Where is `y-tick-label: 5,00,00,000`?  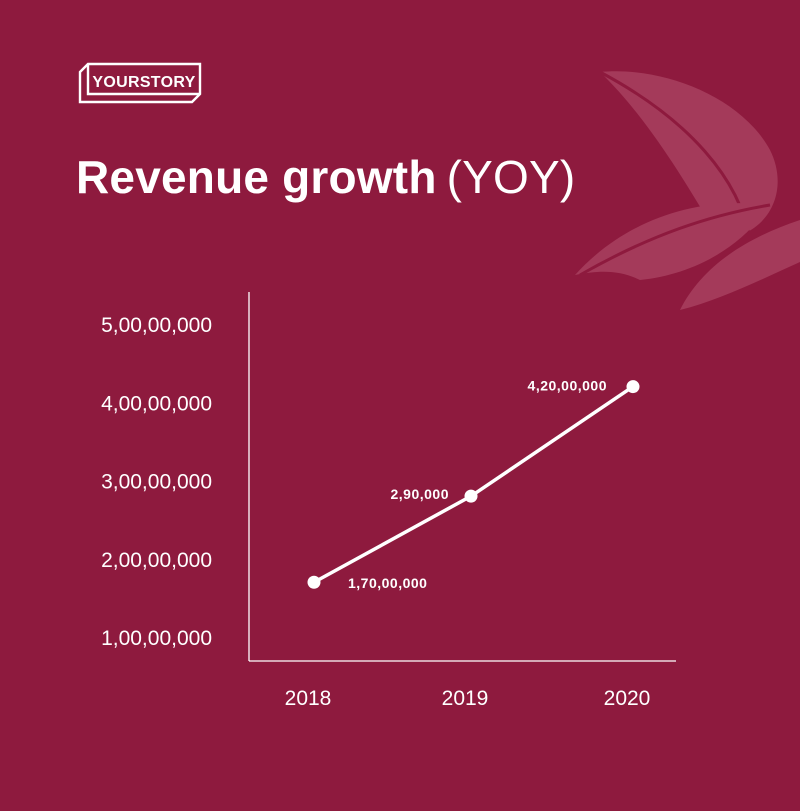
y-tick-label: 5,00,00,000 is located at coordinates (156, 325).